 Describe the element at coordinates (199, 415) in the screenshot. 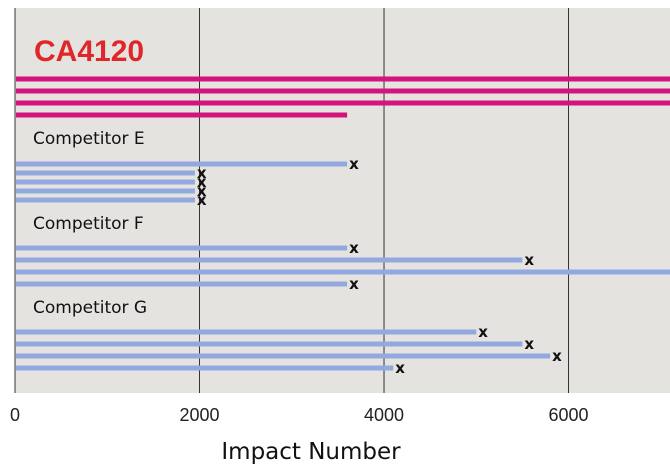

I see `x-tick-label: 2000` at that location.